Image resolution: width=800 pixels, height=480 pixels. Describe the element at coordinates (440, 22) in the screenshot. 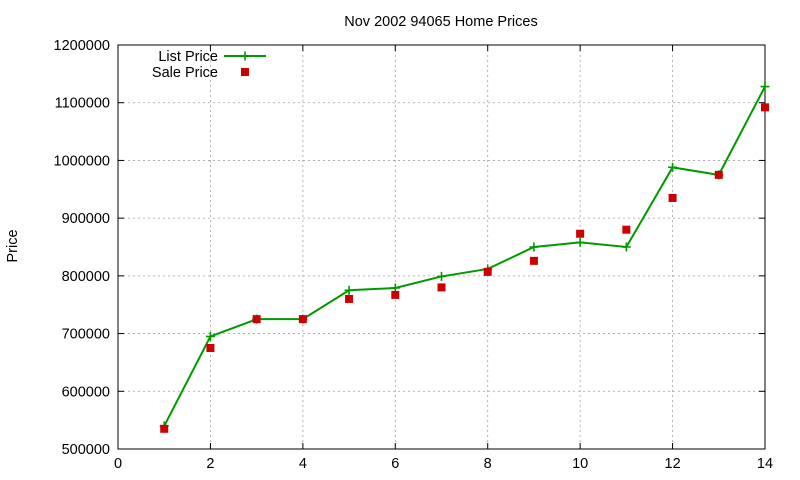

I see `chart-title: Nov 2002 94065 Home Prices` at that location.